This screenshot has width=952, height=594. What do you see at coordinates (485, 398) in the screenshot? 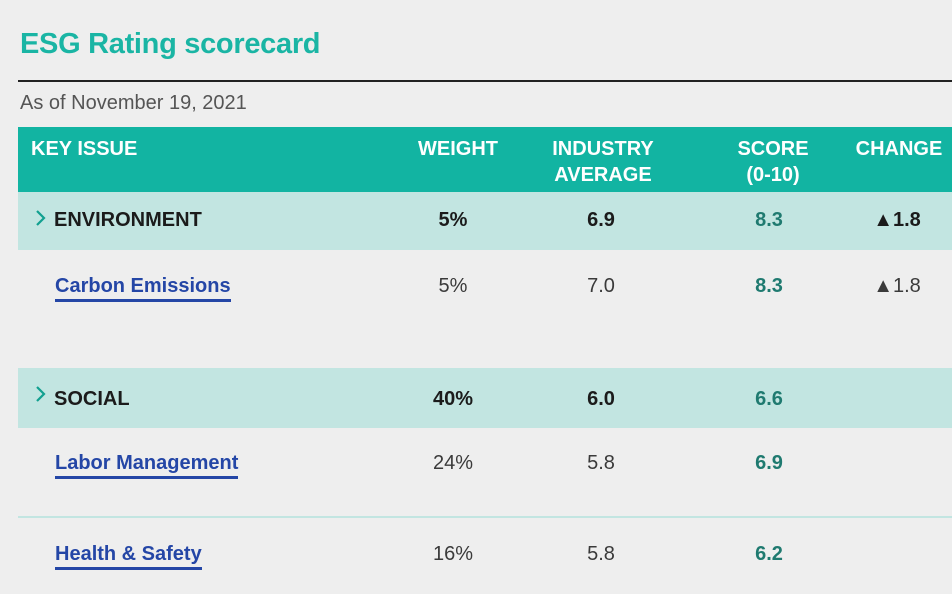
I see `category-row-social: SOCIAL 40% 6.0 6.6` at bounding box center [485, 398].